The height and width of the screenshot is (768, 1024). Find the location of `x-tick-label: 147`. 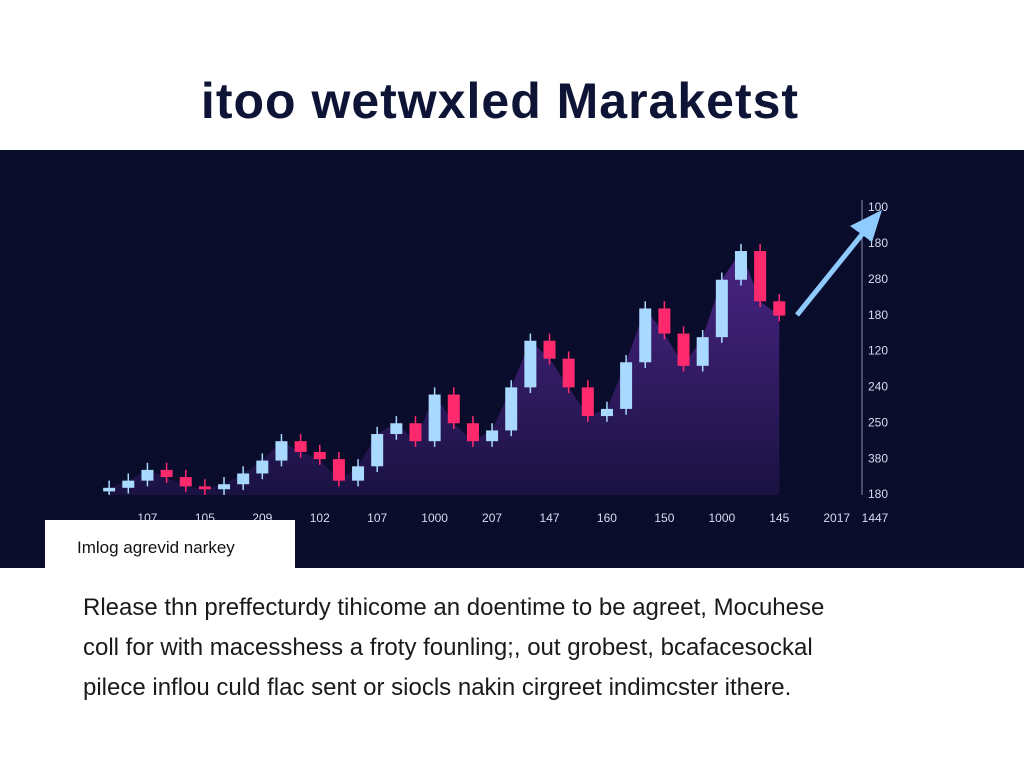

x-tick-label: 147 is located at coordinates (549, 518).